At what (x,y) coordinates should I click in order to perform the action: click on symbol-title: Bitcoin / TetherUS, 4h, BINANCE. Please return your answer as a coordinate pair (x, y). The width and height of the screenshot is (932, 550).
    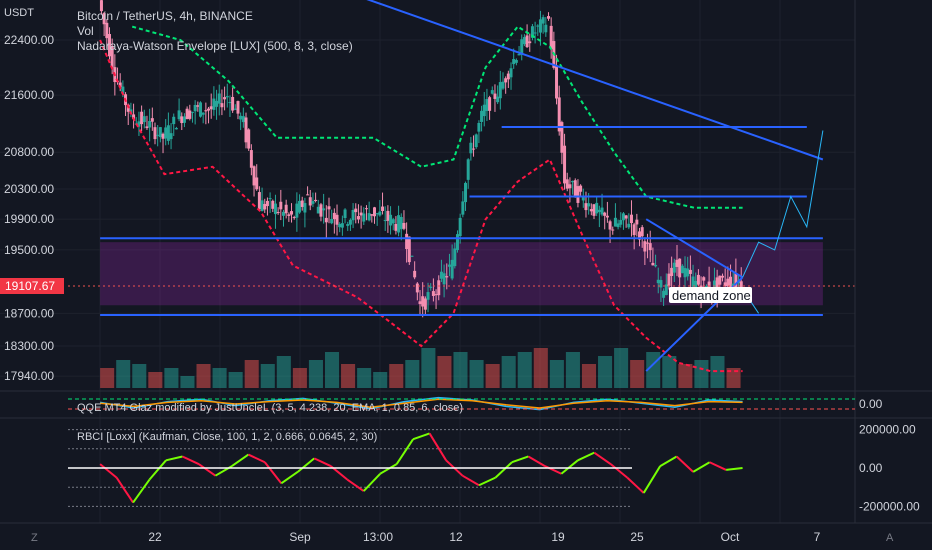
    Looking at the image, I should click on (165, 16).